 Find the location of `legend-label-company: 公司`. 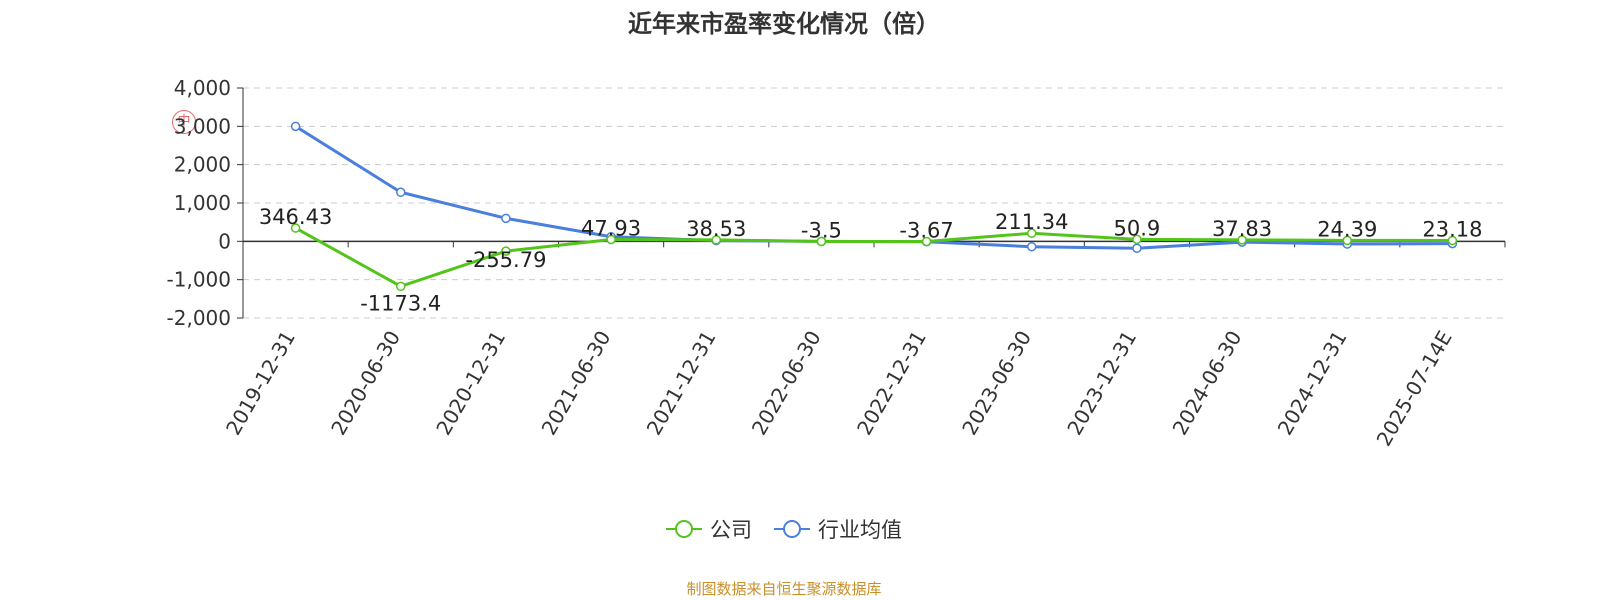

legend-label-company: 公司 is located at coordinates (731, 530).